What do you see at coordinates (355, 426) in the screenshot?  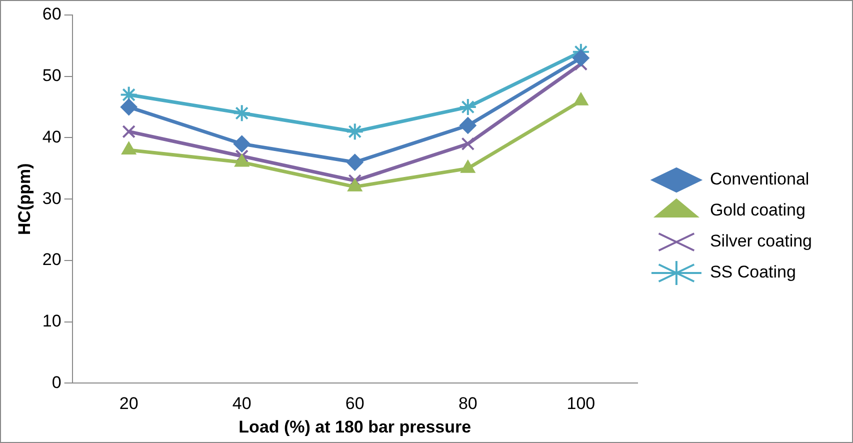 I see `x-axis-title: Load (%) at 180 bar pressure` at bounding box center [355, 426].